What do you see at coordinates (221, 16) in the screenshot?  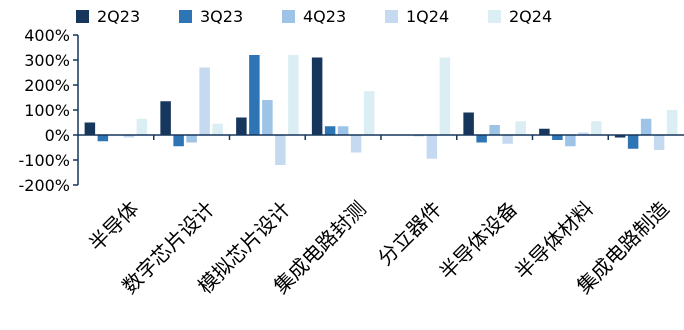 I see `legend-label: 3Q23` at bounding box center [221, 16].